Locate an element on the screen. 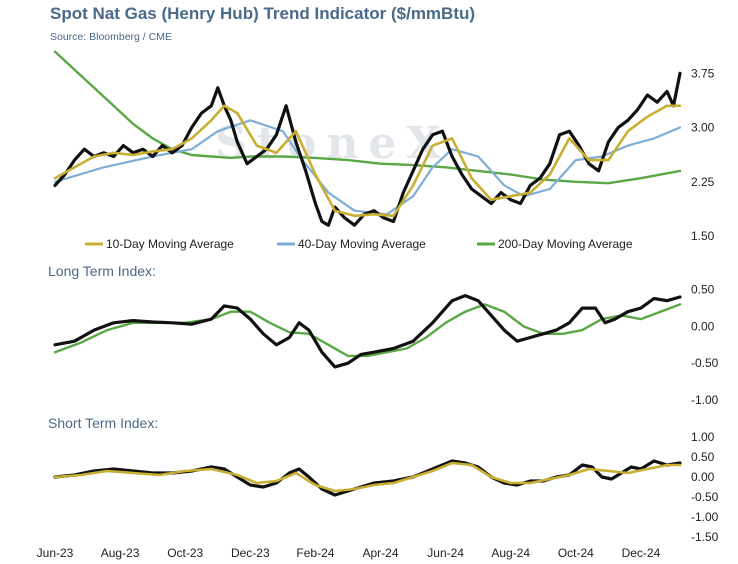 The image size is (738, 564). legend-label-ma40: 40-Day Moving Average is located at coordinates (362, 244).